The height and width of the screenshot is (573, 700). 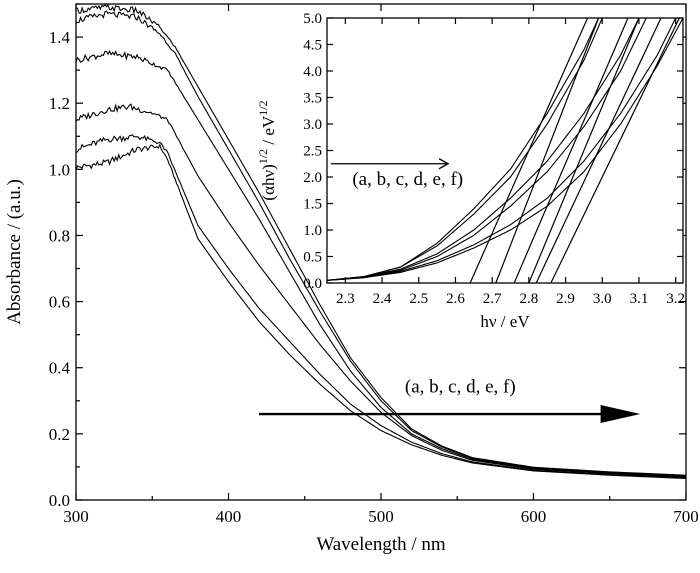 What do you see at coordinates (14, 252) in the screenshot?
I see `y-axis-title: Absorbance / (a.u.)` at bounding box center [14, 252].